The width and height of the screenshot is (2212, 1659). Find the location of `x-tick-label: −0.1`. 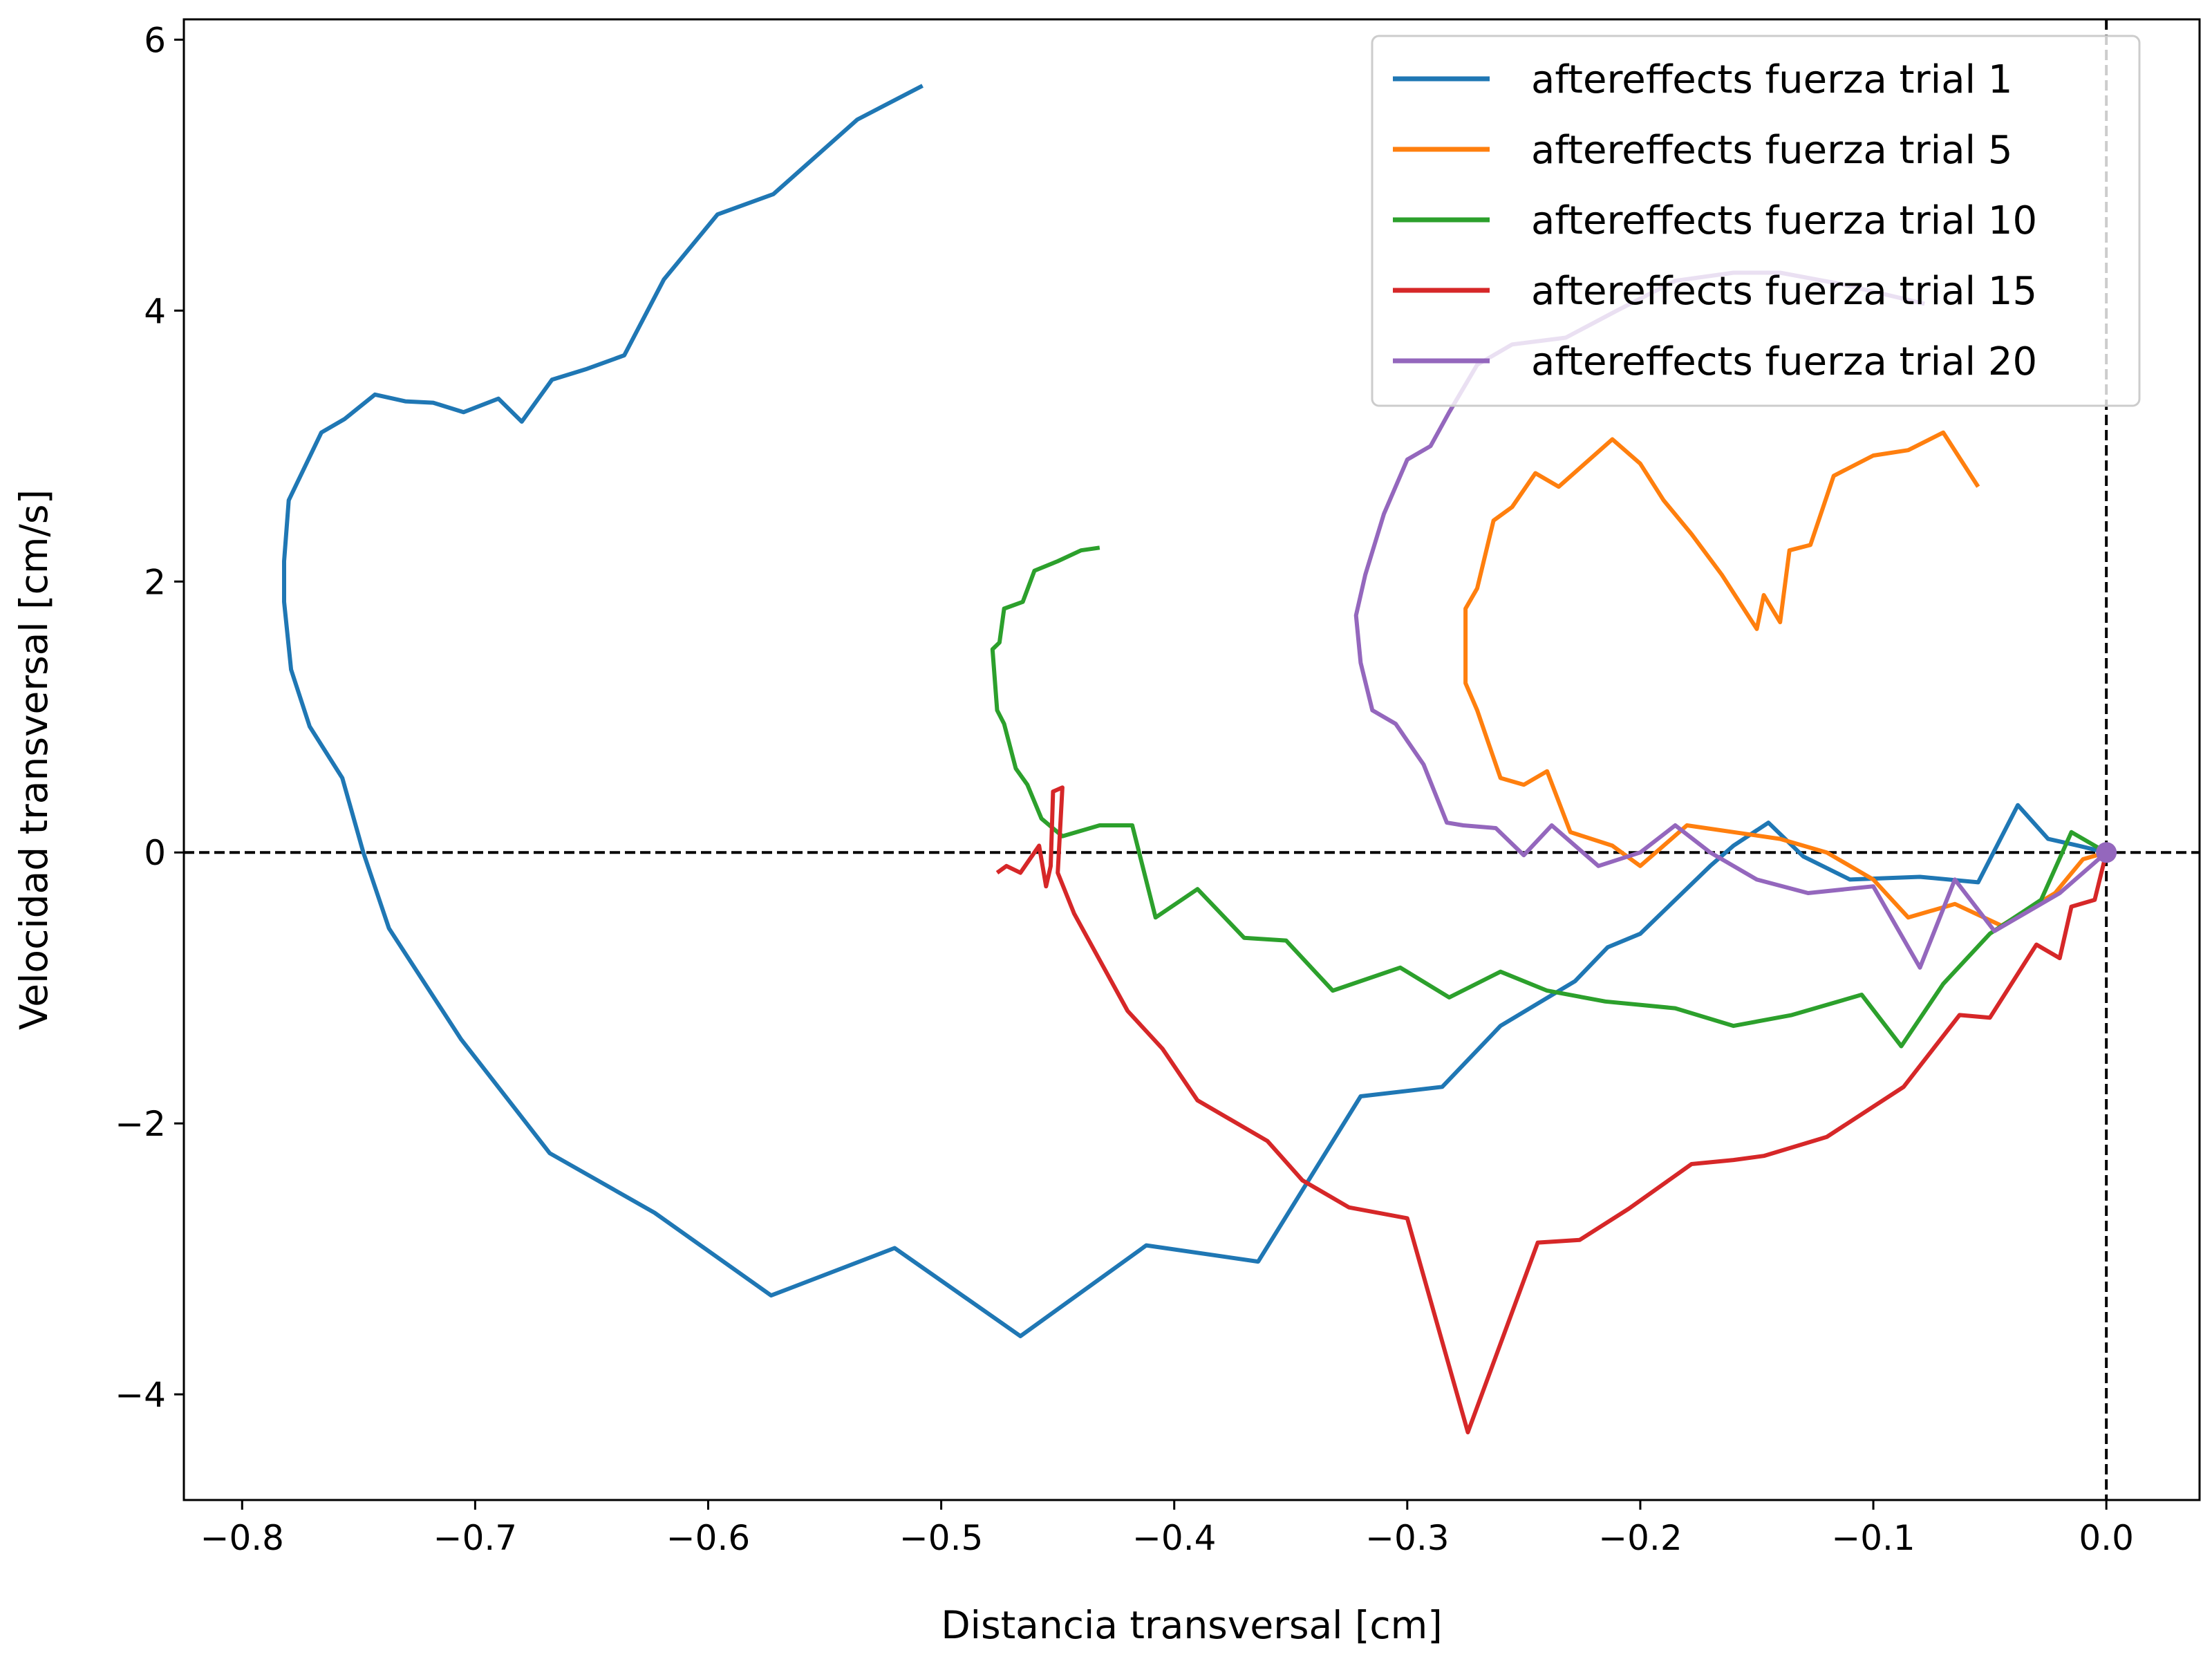

x-tick-label: −0.1 is located at coordinates (1873, 1538).